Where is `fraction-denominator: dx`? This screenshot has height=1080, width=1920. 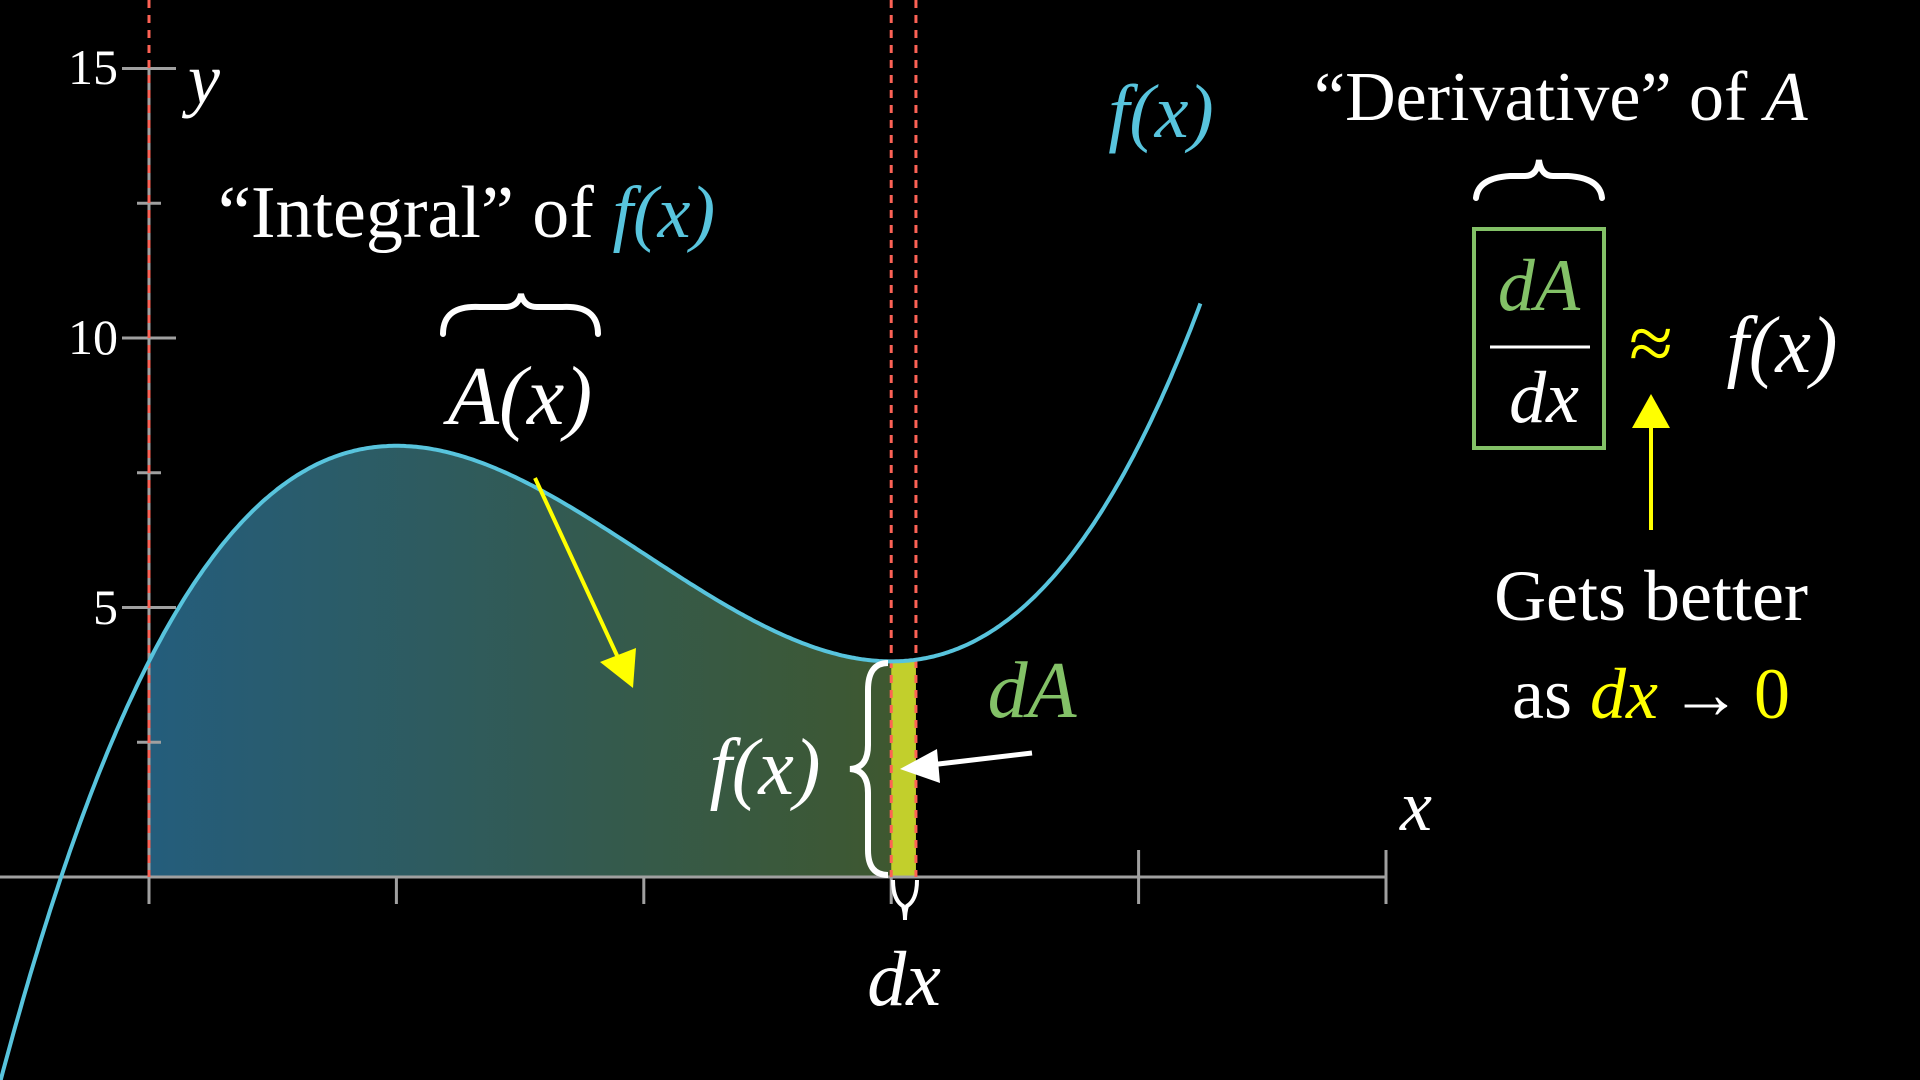
fraction-denominator: dx is located at coordinates (1544, 398).